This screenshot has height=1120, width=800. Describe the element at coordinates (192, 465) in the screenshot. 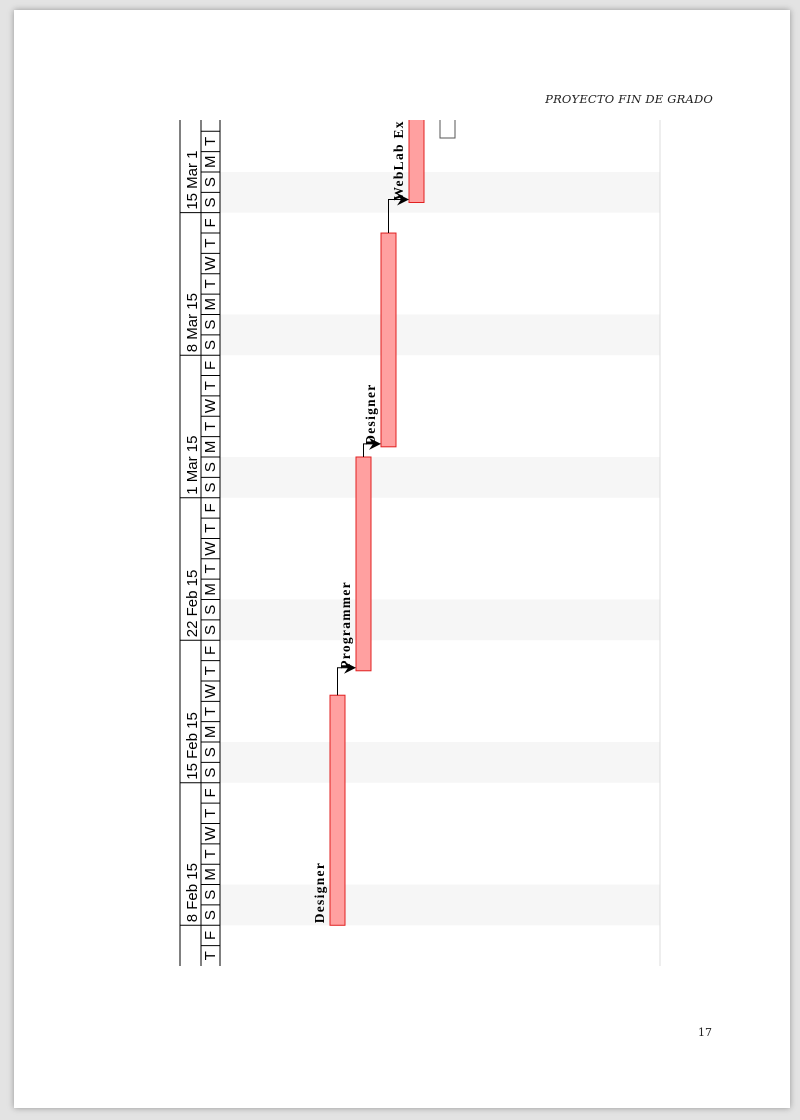

I see `week-label: 1 Mar 15` at that location.